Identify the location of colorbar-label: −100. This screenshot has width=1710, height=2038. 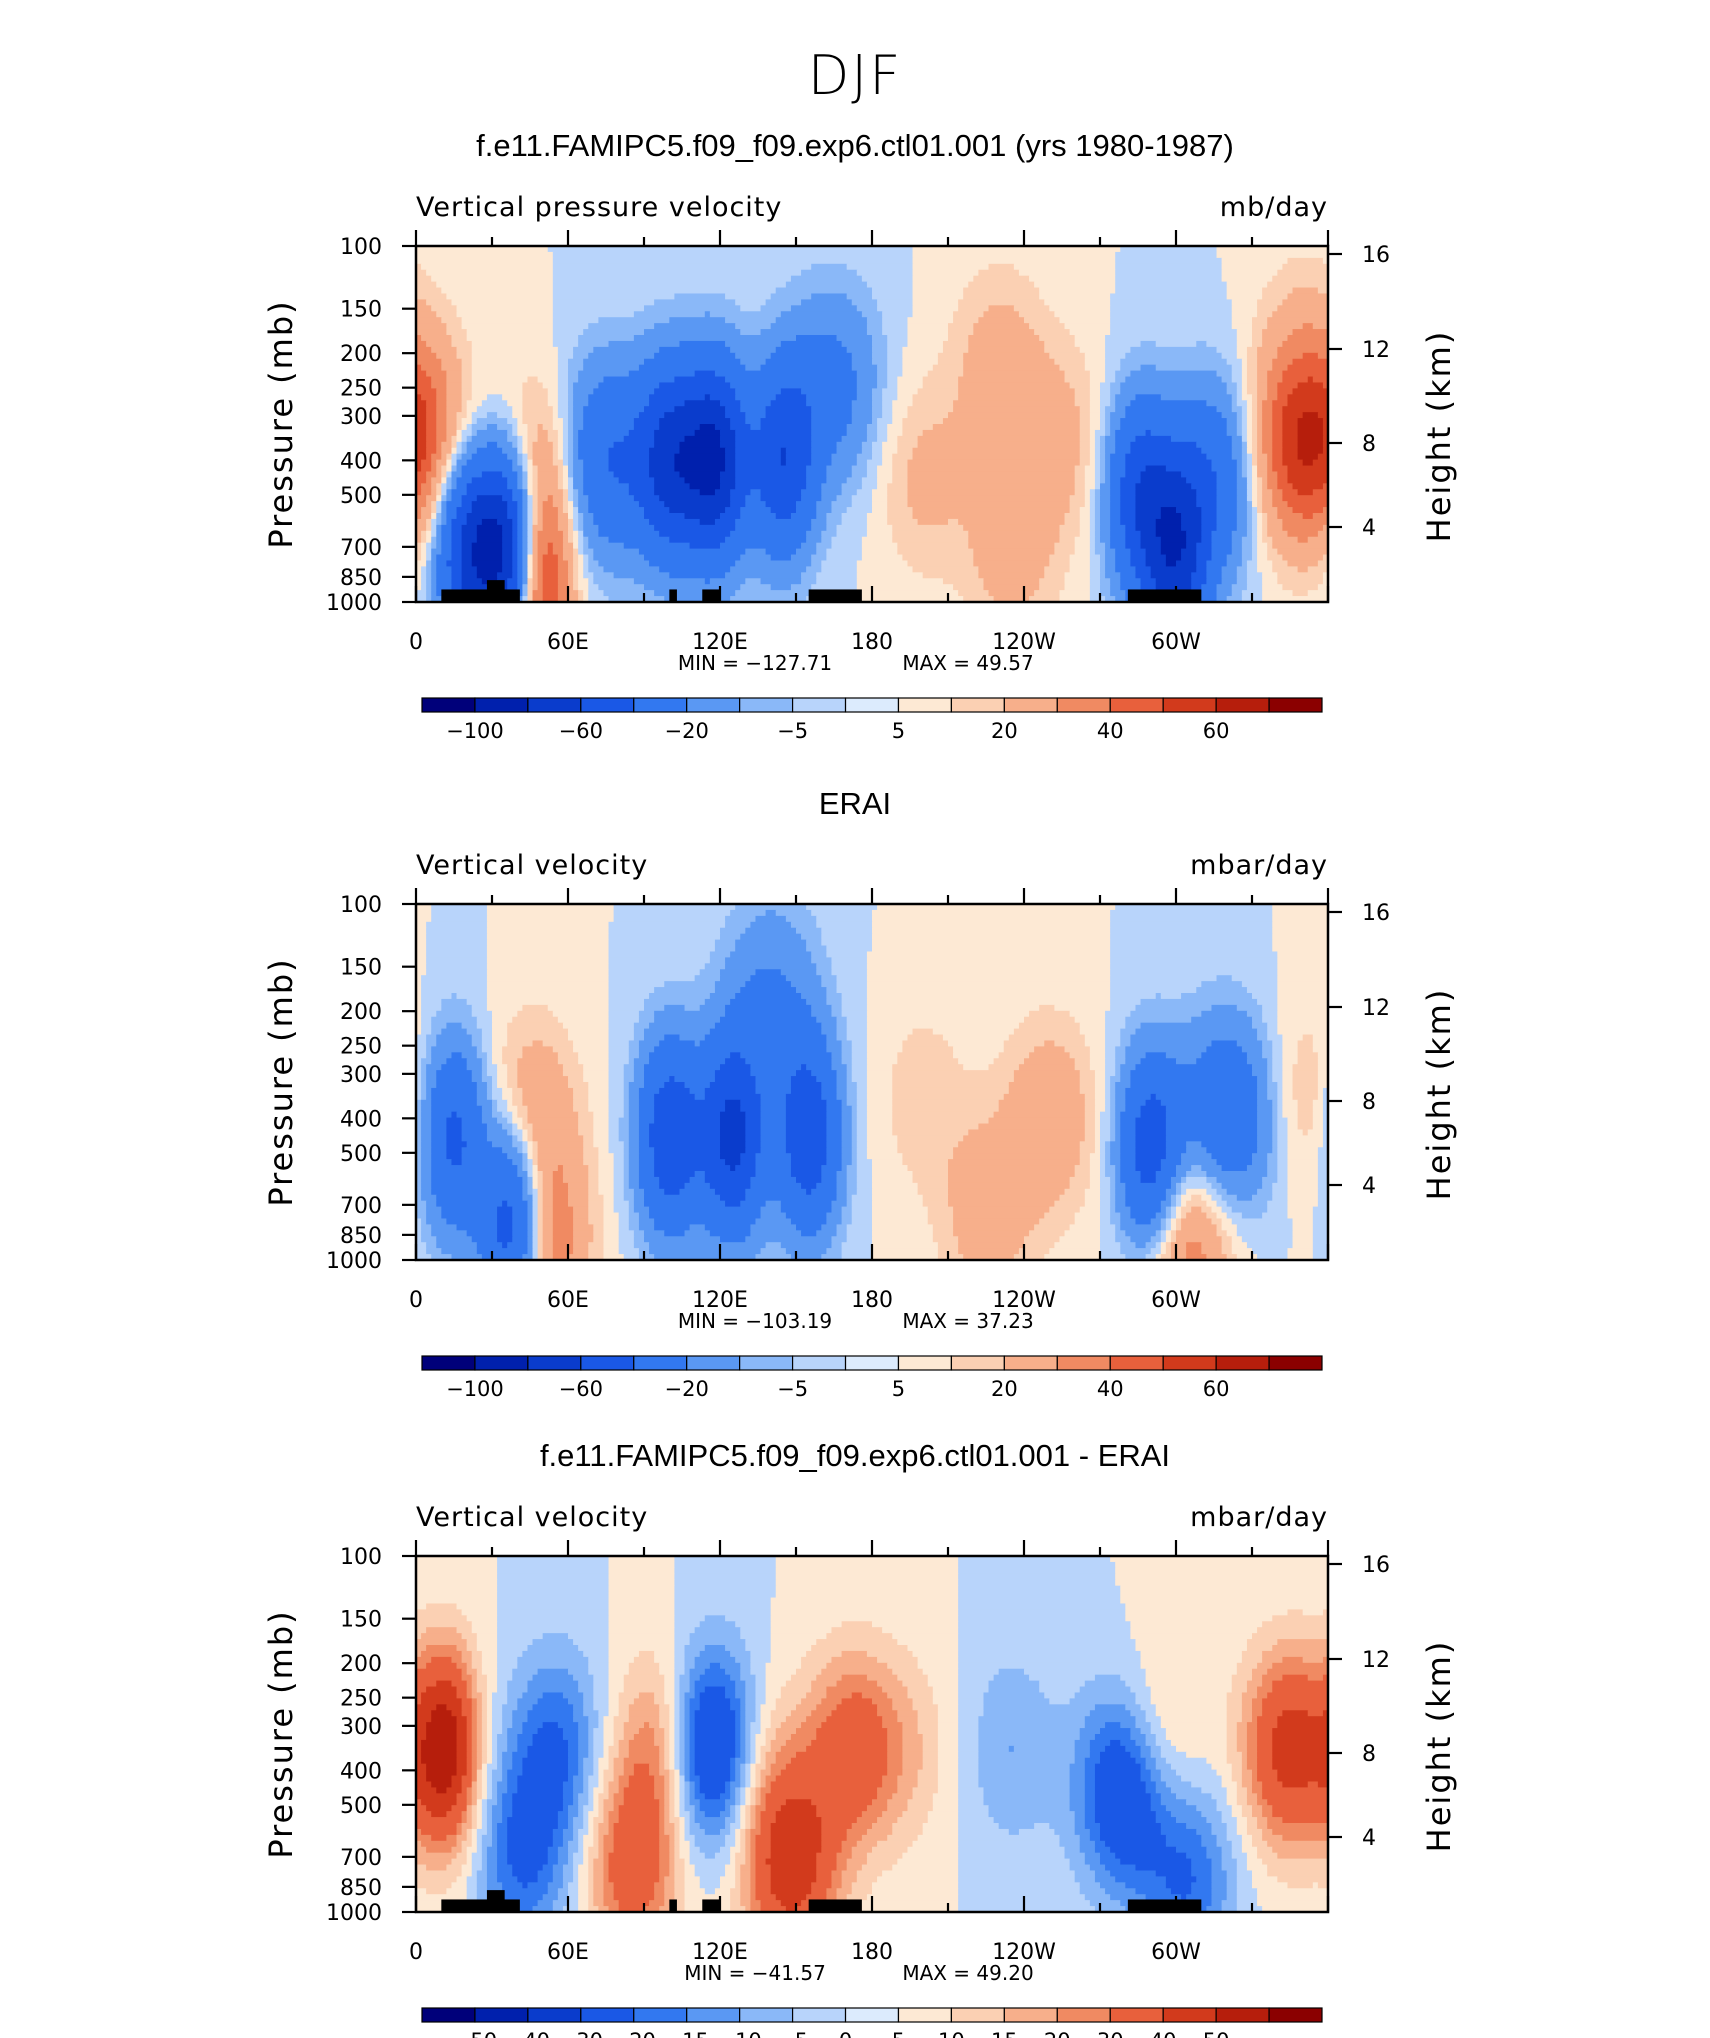
(475, 731).